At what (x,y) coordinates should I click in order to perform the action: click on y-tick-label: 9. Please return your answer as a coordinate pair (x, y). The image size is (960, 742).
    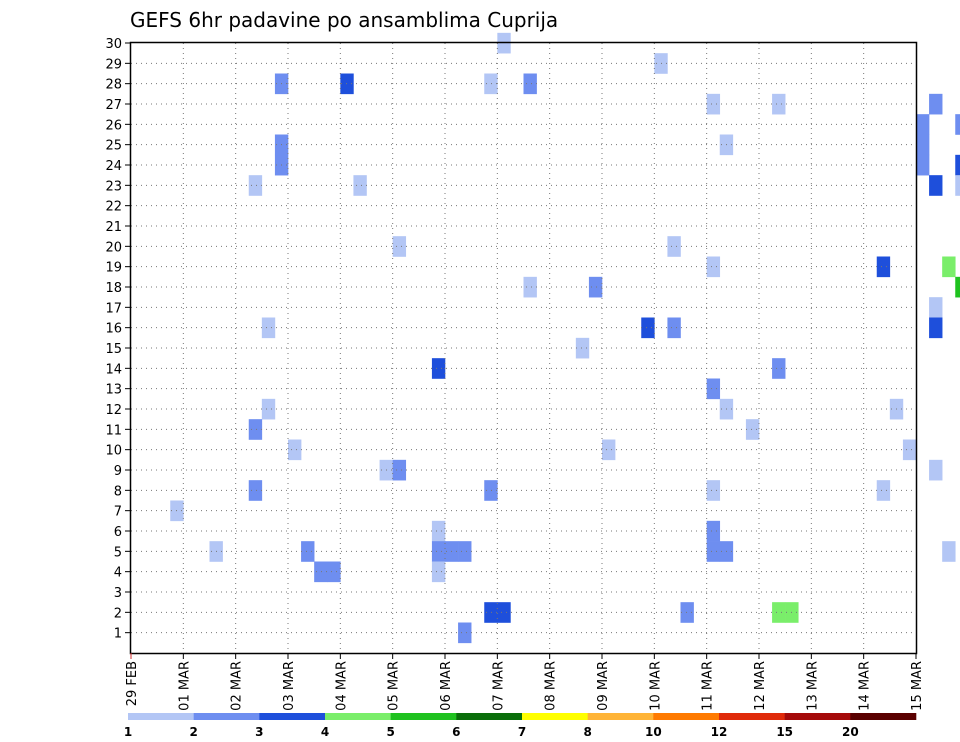
    Looking at the image, I should click on (118, 471).